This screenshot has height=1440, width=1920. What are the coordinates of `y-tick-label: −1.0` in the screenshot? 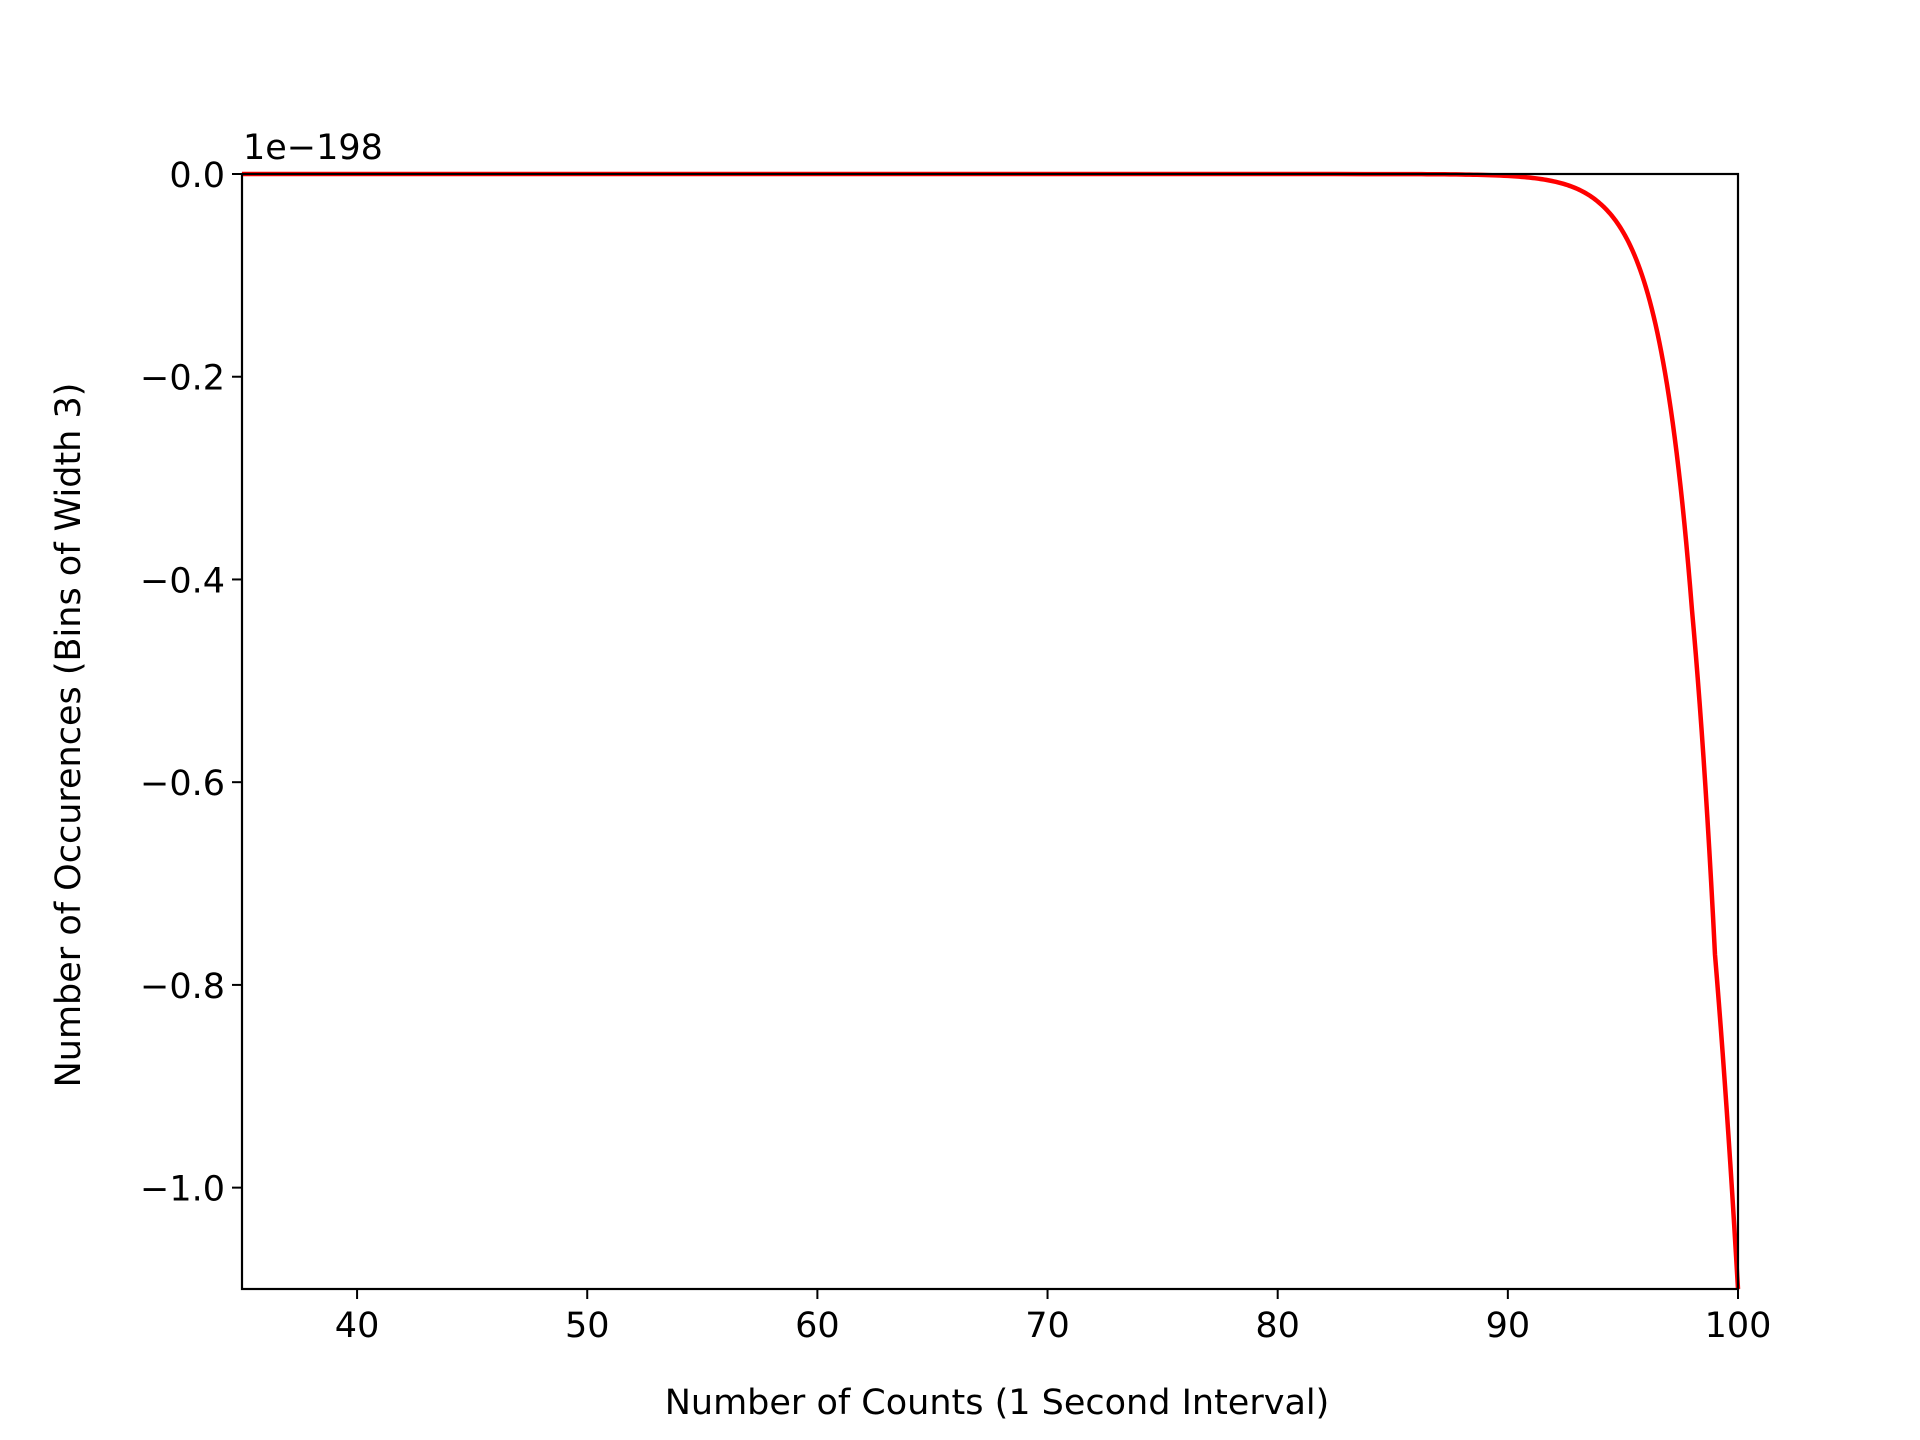 It's located at (182, 1190).